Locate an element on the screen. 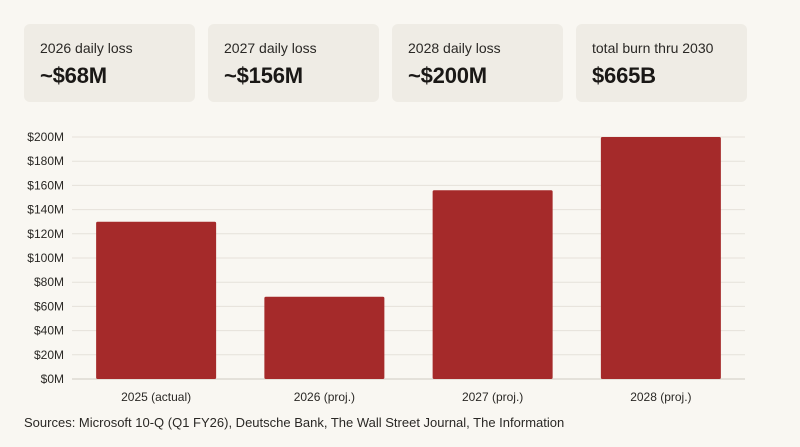  y-tick-label: $20M is located at coordinates (49, 355).